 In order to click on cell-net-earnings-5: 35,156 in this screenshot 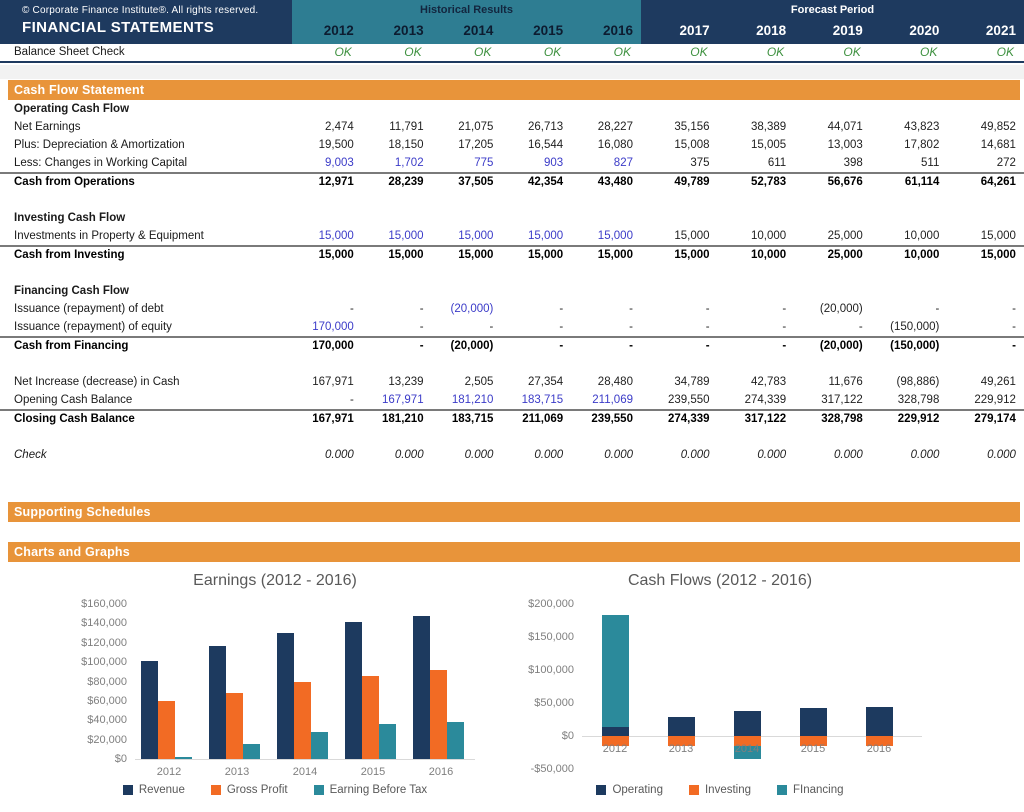, I will do `click(692, 127)`.